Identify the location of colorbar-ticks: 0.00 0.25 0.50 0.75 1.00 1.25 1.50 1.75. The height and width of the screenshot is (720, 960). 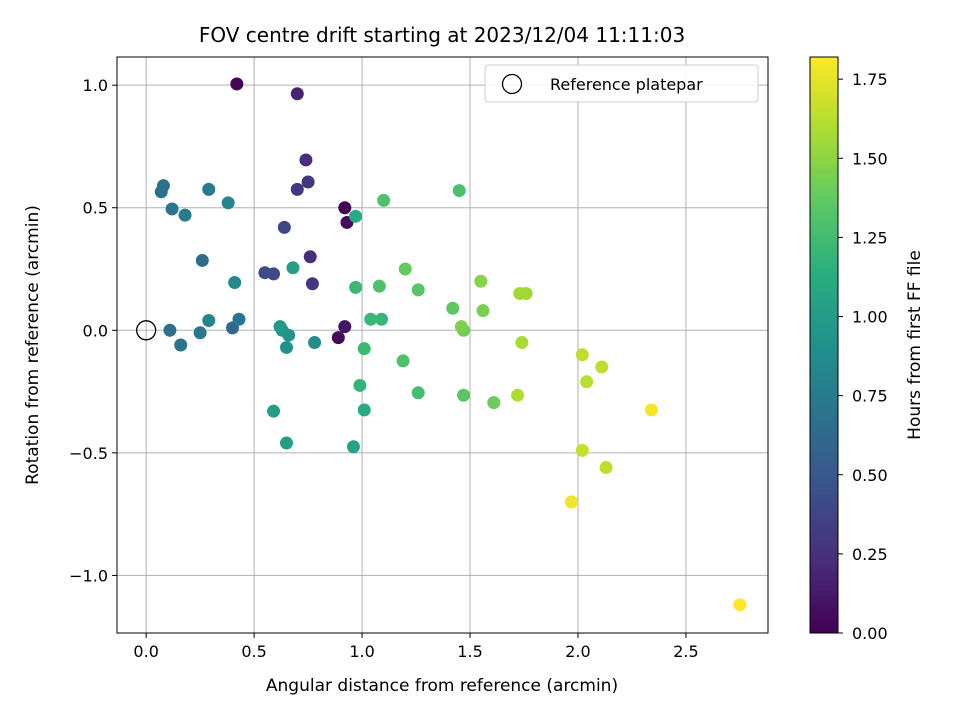
(863, 356).